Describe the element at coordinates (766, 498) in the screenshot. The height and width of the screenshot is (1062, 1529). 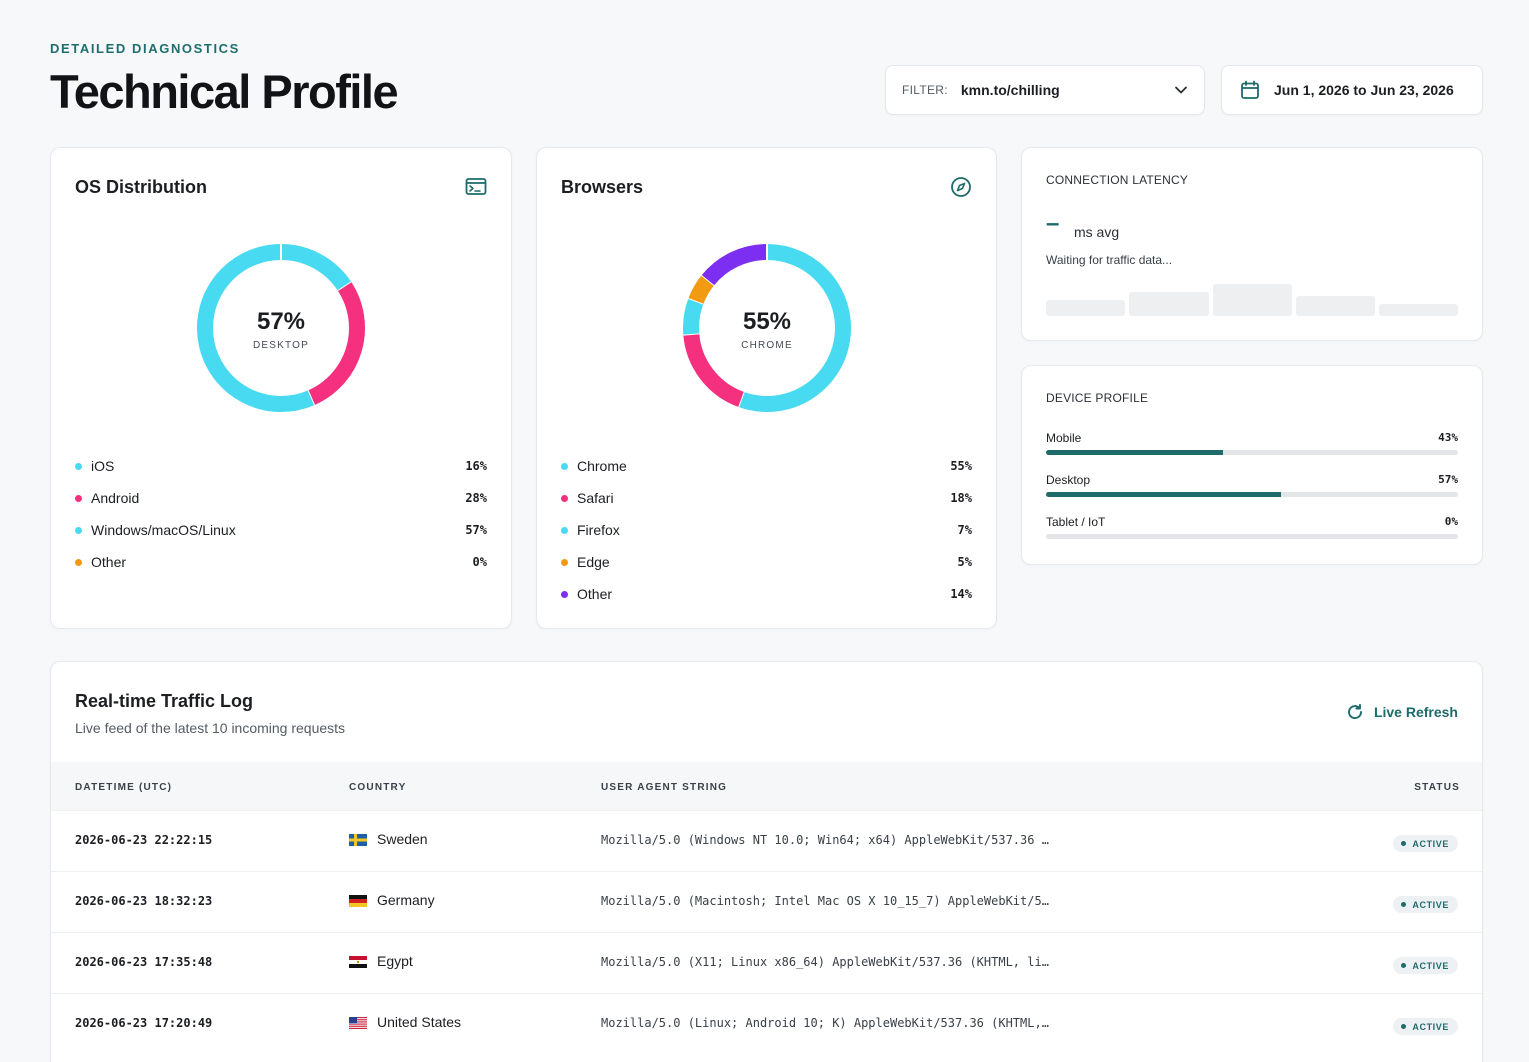
I see `browser-legend-item: Safari 18%` at that location.